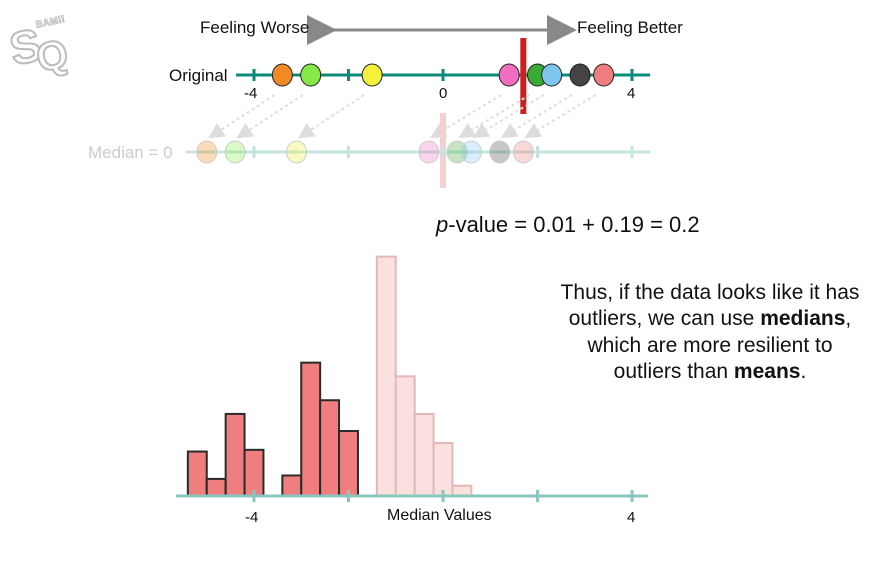 The height and width of the screenshot is (576, 883). Describe the element at coordinates (402, 116) in the screenshot. I see `shift-arrows` at that location.